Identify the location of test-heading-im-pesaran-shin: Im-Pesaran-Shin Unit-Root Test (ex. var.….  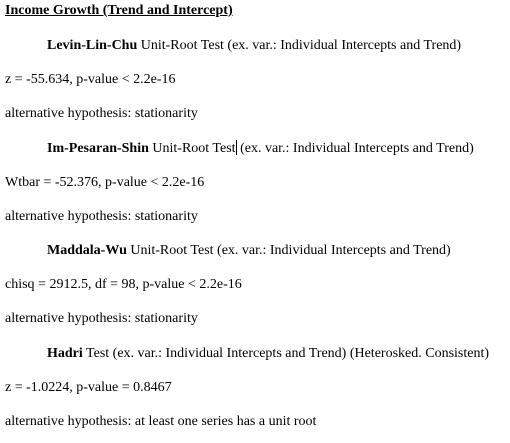
(260, 148).